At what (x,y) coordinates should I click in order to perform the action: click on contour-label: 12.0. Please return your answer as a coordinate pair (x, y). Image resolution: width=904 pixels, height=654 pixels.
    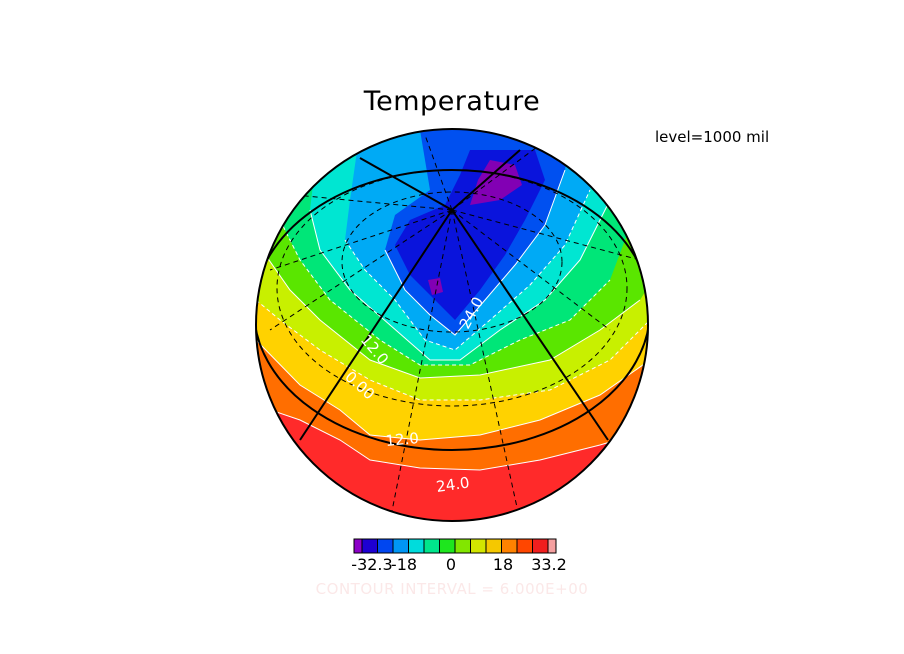
    Looking at the image, I should click on (402, 439).